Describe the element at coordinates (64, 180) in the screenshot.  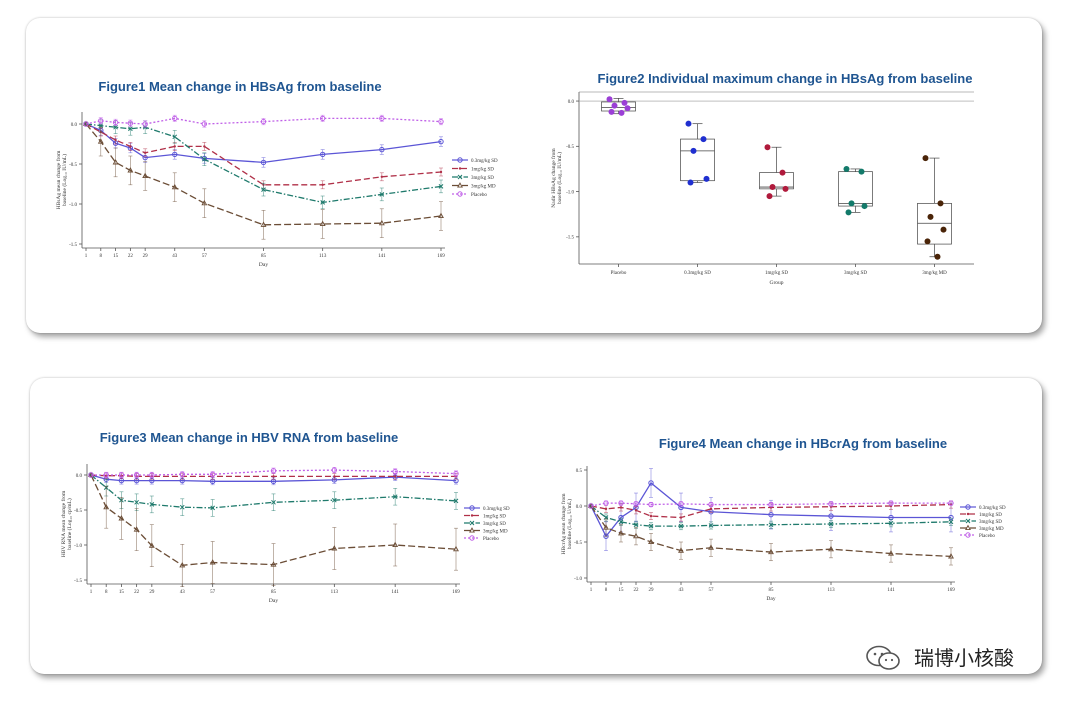
I see `y-axis-label-line: baseline (Log₁₀ IU/mL)` at that location.